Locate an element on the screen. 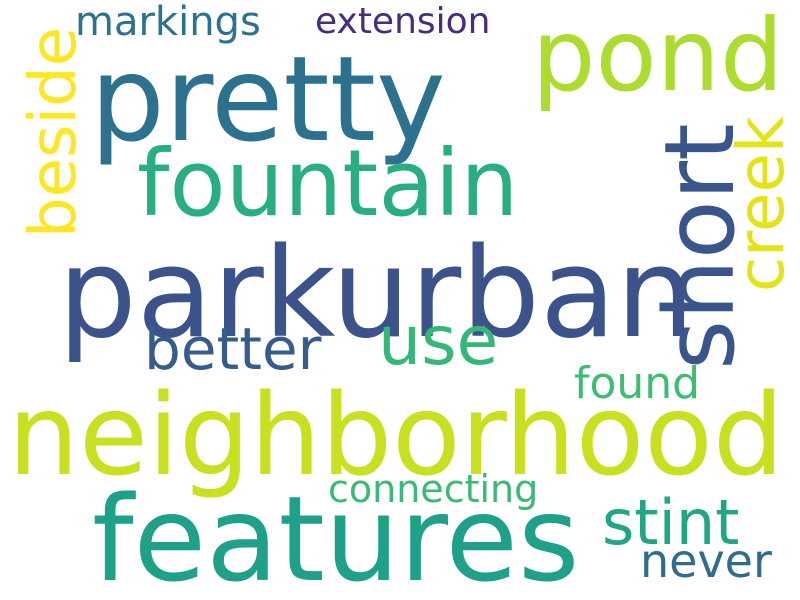 The height and width of the screenshot is (600, 800). word-found: found is located at coordinates (637, 383).